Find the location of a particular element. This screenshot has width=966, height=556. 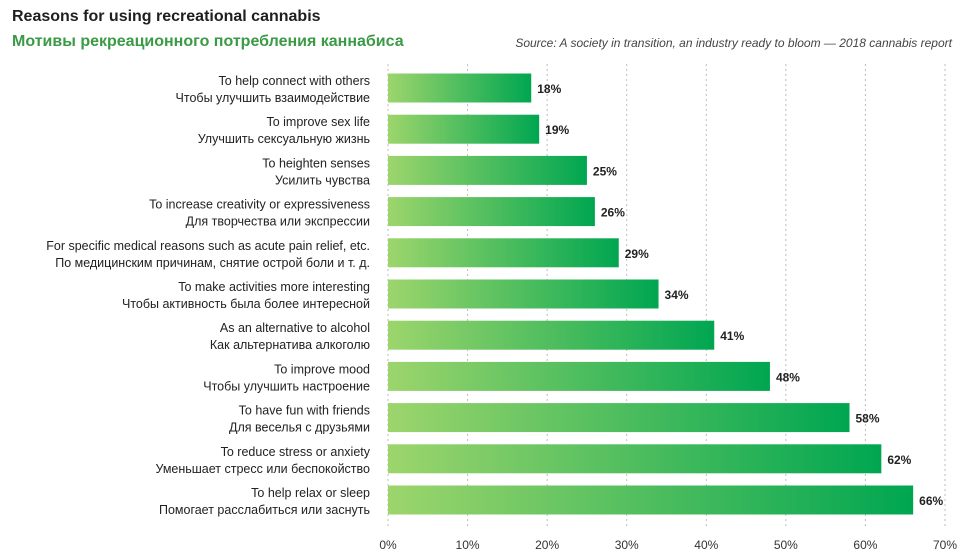

category-label-ru: Уменьшает стресс или беспокойство is located at coordinates (262, 469).